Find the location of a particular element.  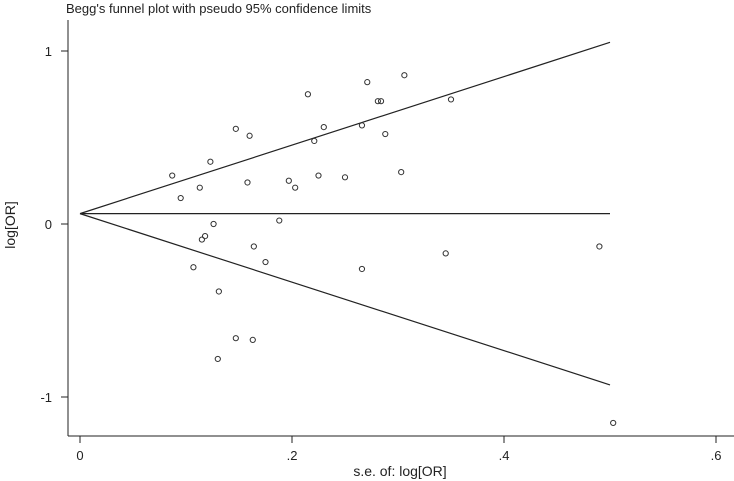

x-tick-label: .6 is located at coordinates (716, 455).